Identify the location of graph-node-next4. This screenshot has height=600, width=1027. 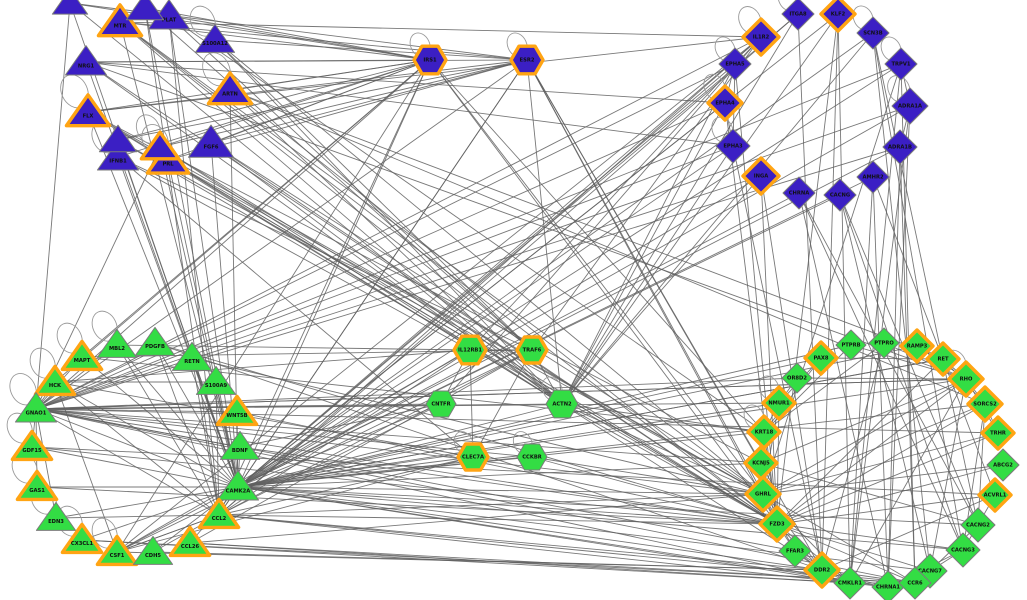
(160, 145).